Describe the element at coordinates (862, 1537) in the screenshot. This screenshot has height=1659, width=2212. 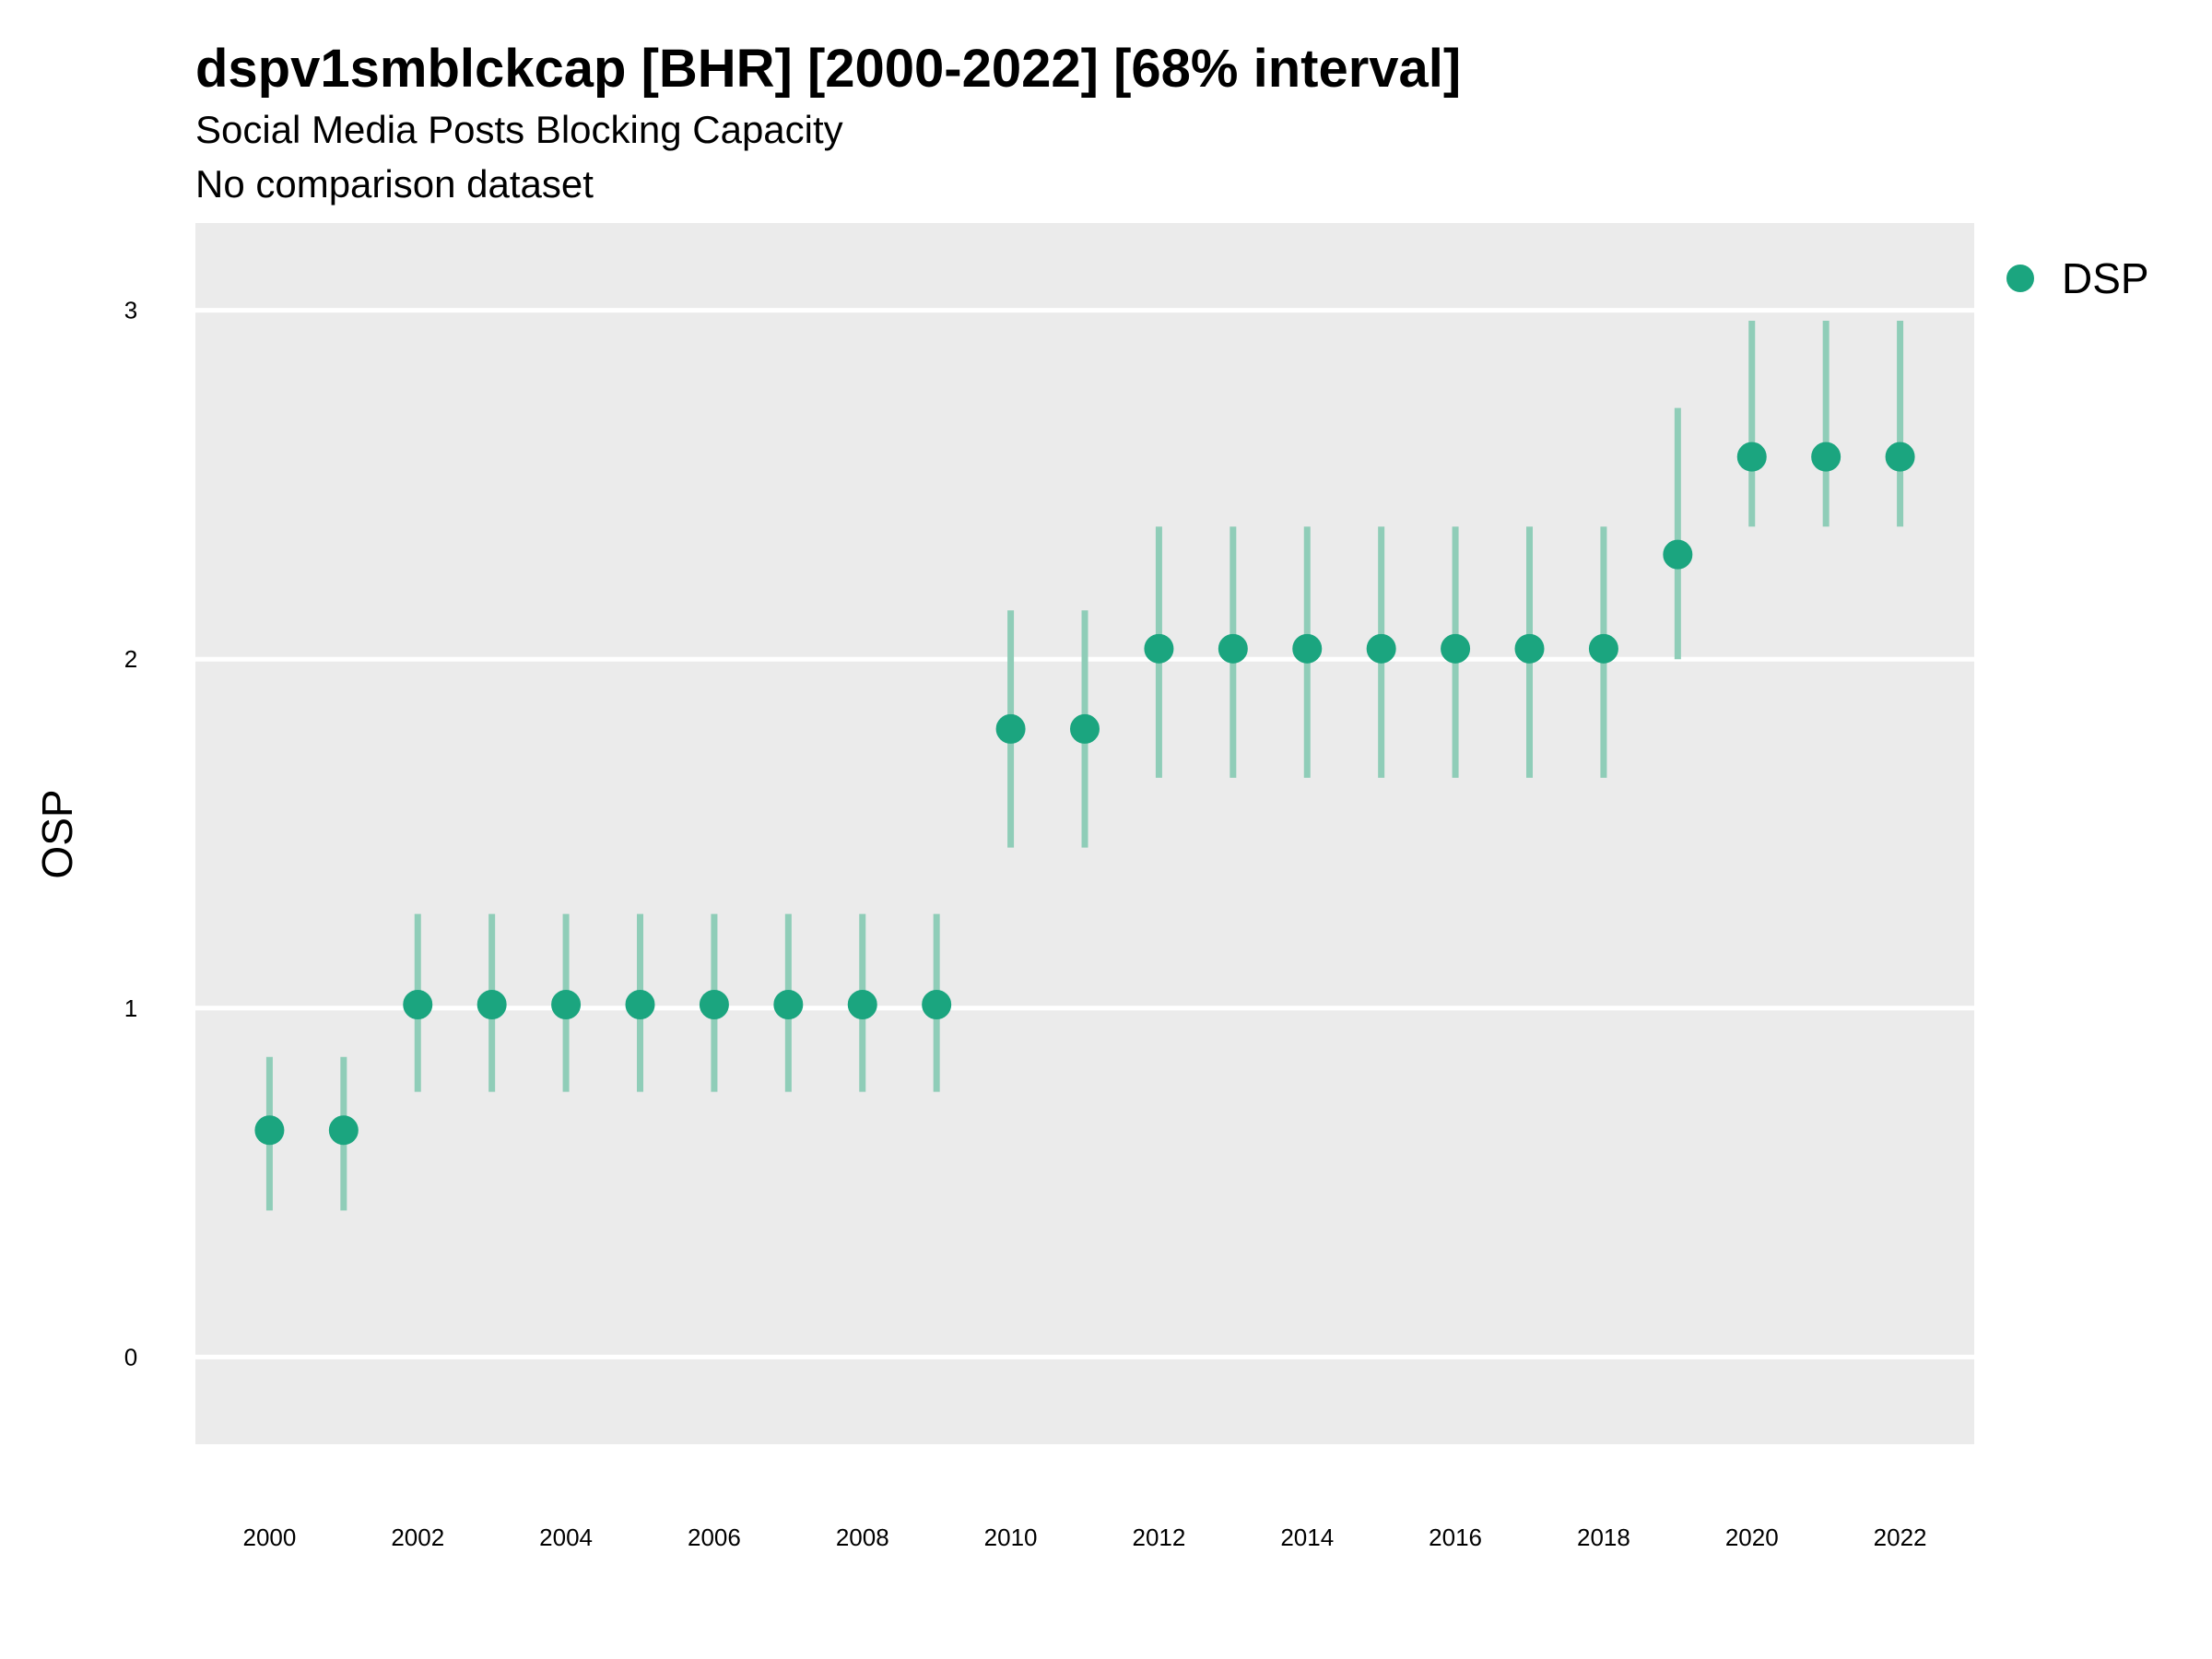
I see `x-tick-label: 2008` at that location.